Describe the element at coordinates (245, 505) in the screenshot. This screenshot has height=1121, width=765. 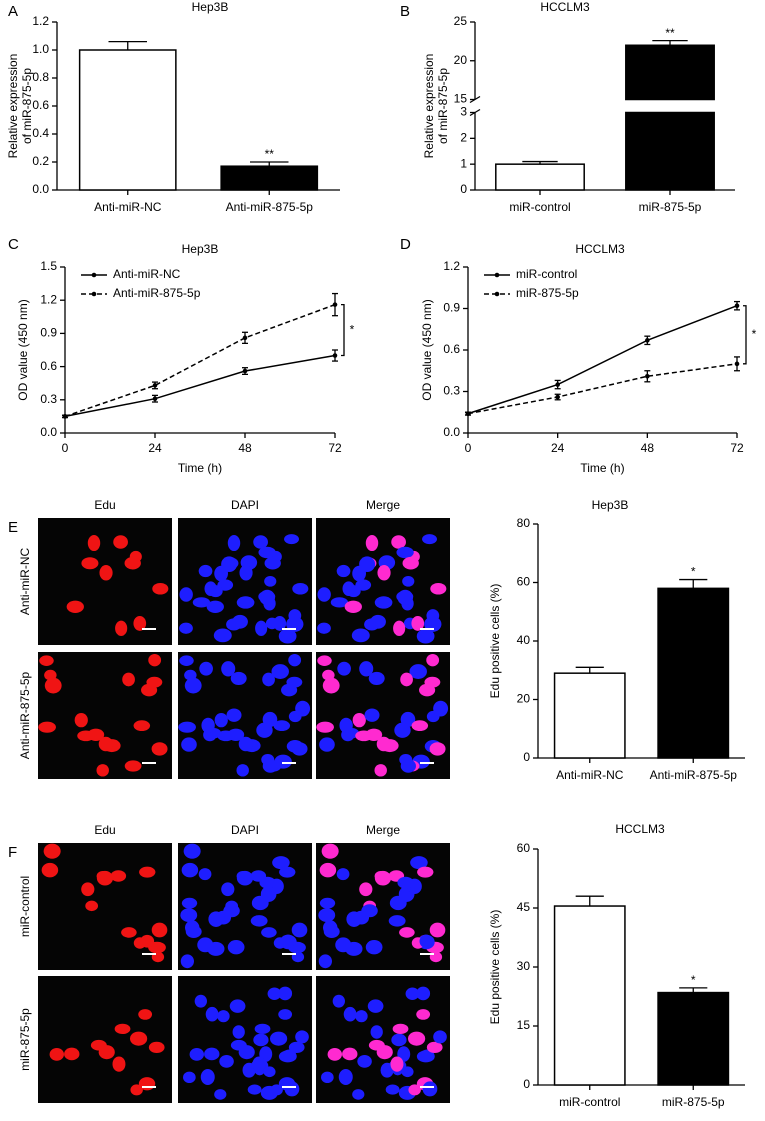
I see `column-header: DAPI` at that location.